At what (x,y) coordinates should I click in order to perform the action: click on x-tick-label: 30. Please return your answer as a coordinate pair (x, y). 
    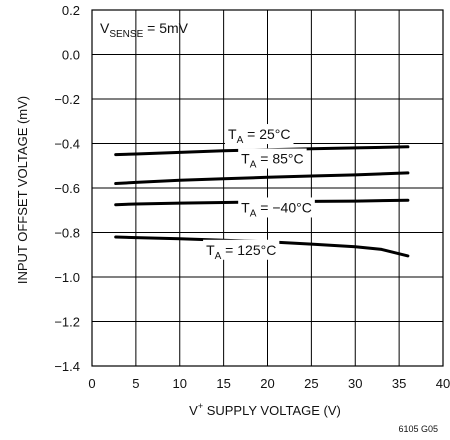
    Looking at the image, I should click on (355, 383).